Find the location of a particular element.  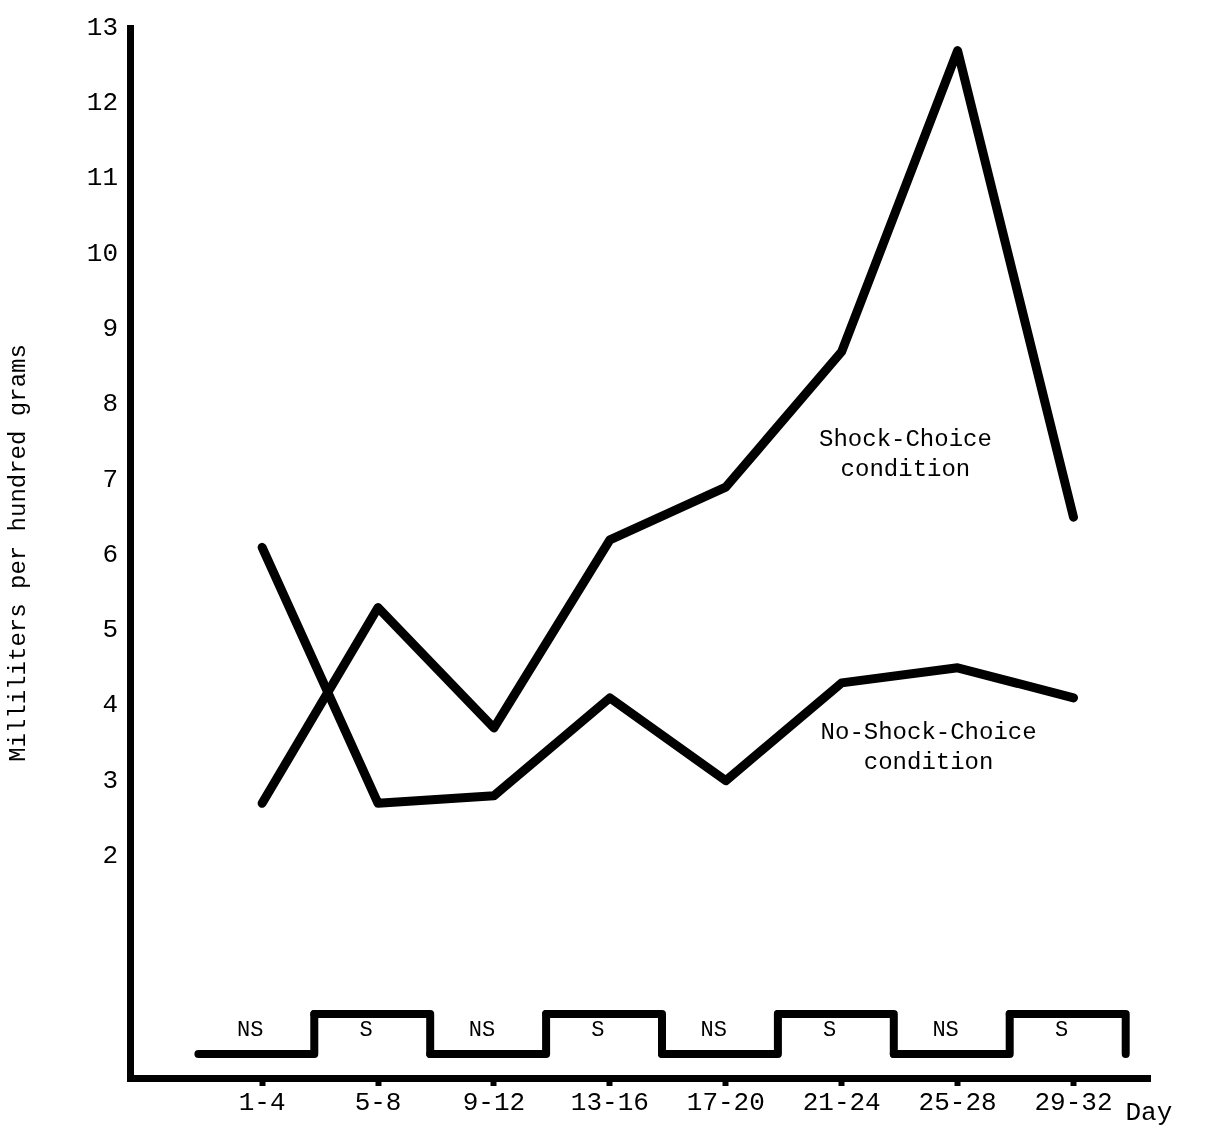

x-tick-label: 25-28 is located at coordinates (957, 1103).